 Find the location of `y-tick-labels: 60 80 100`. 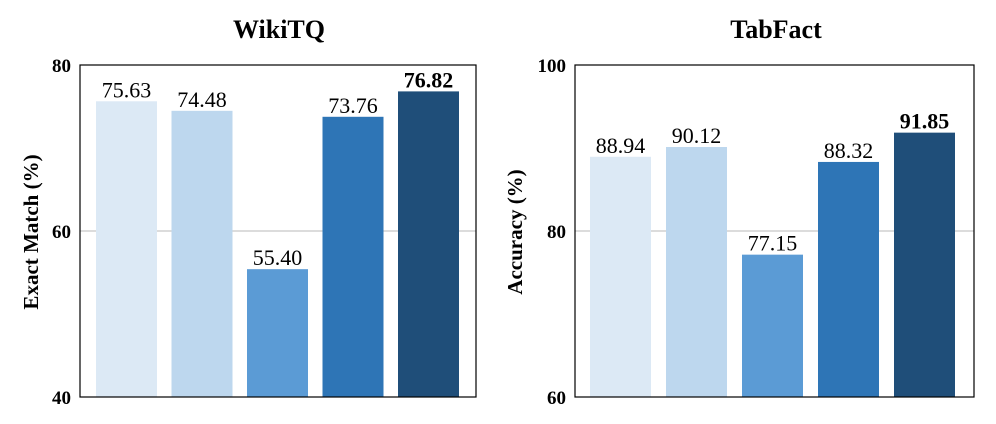

y-tick-labels: 60 80 100 is located at coordinates (552, 232).